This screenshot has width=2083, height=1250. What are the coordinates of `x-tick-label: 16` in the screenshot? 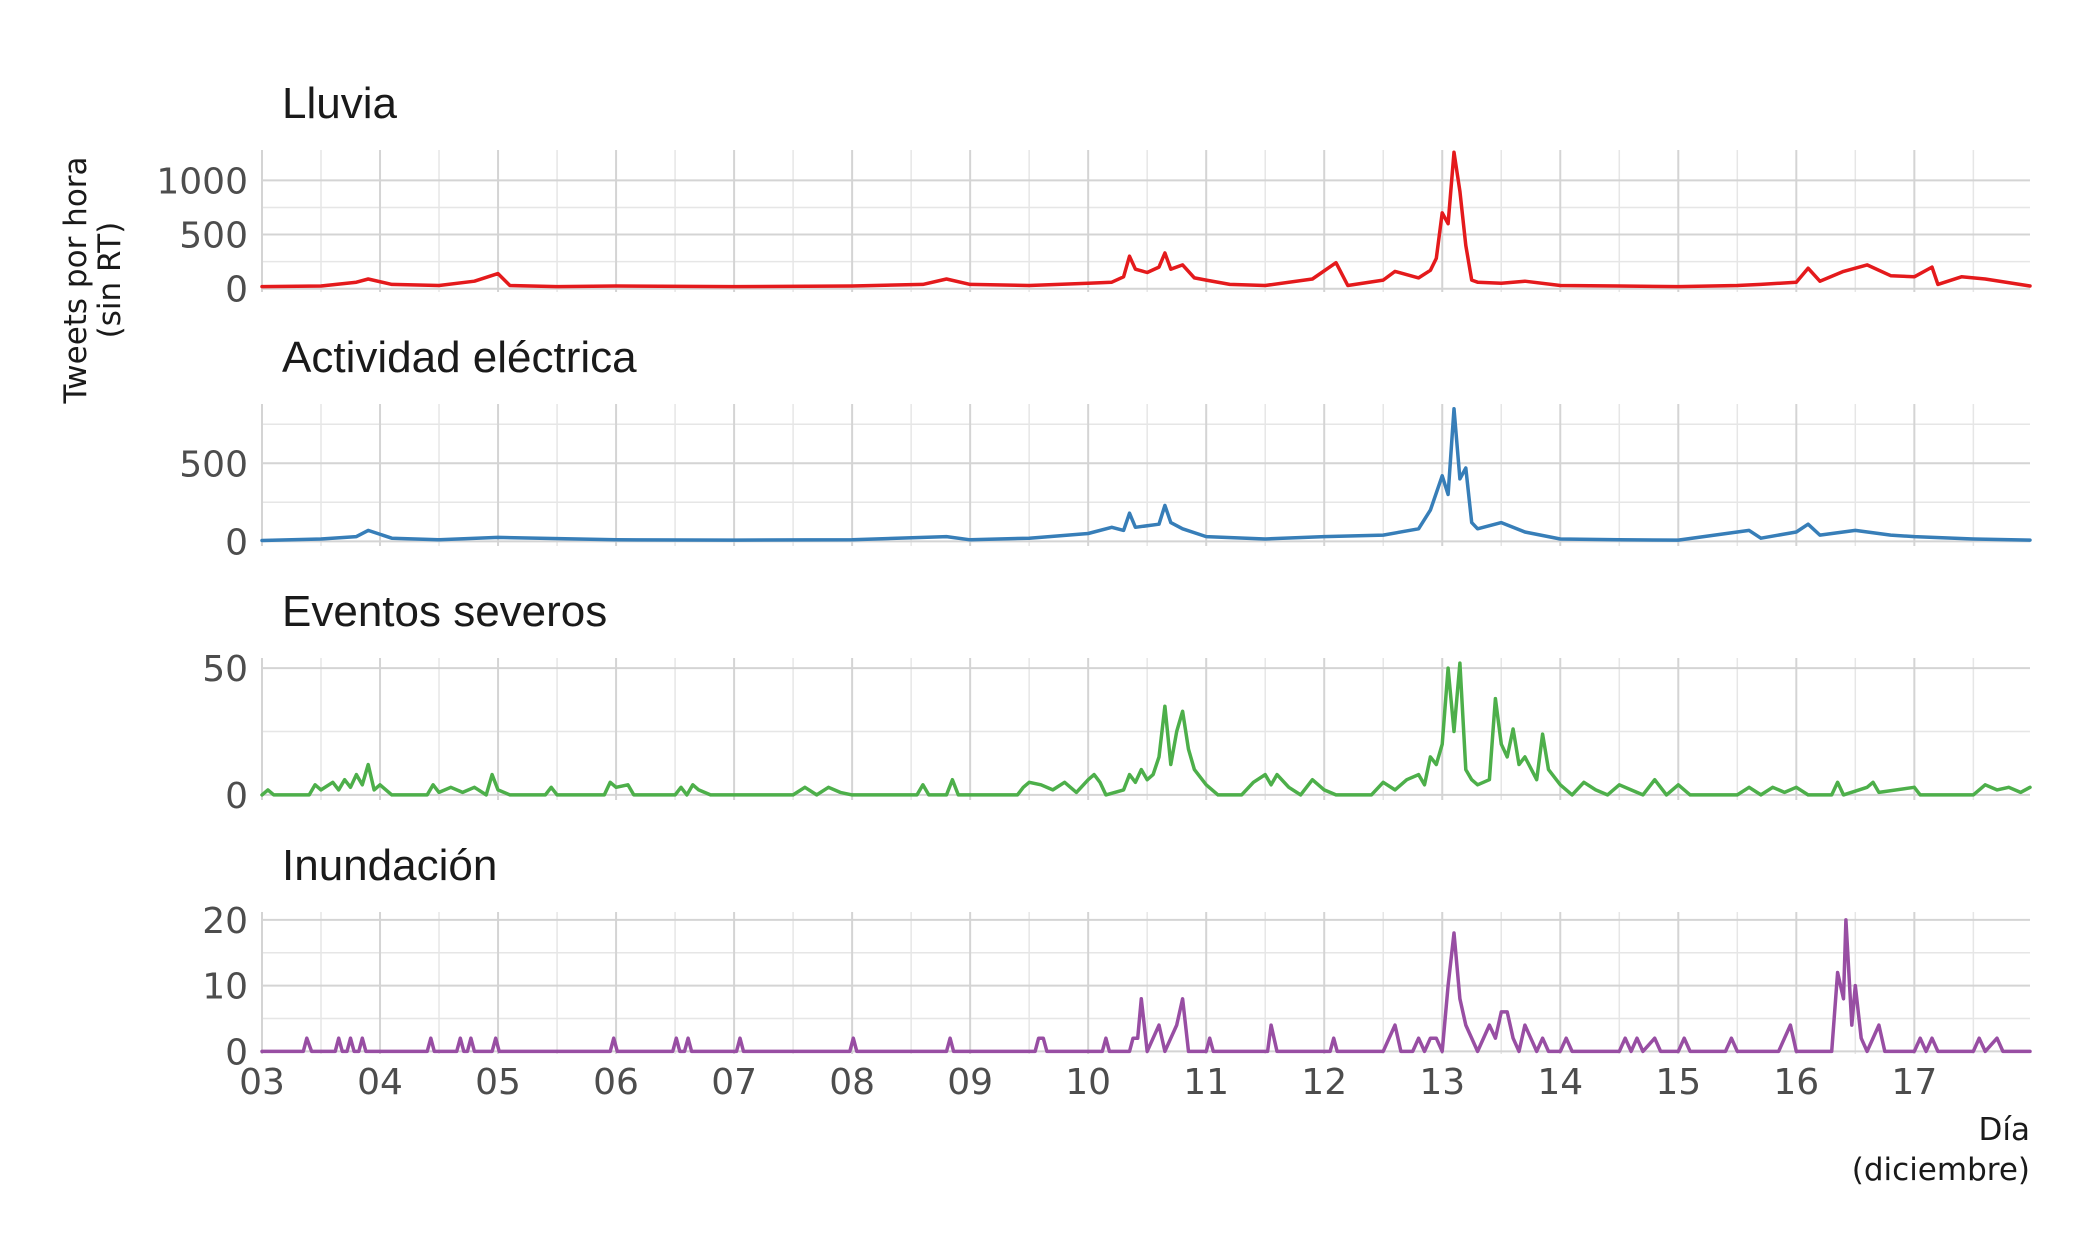 It's located at (1796, 1082).